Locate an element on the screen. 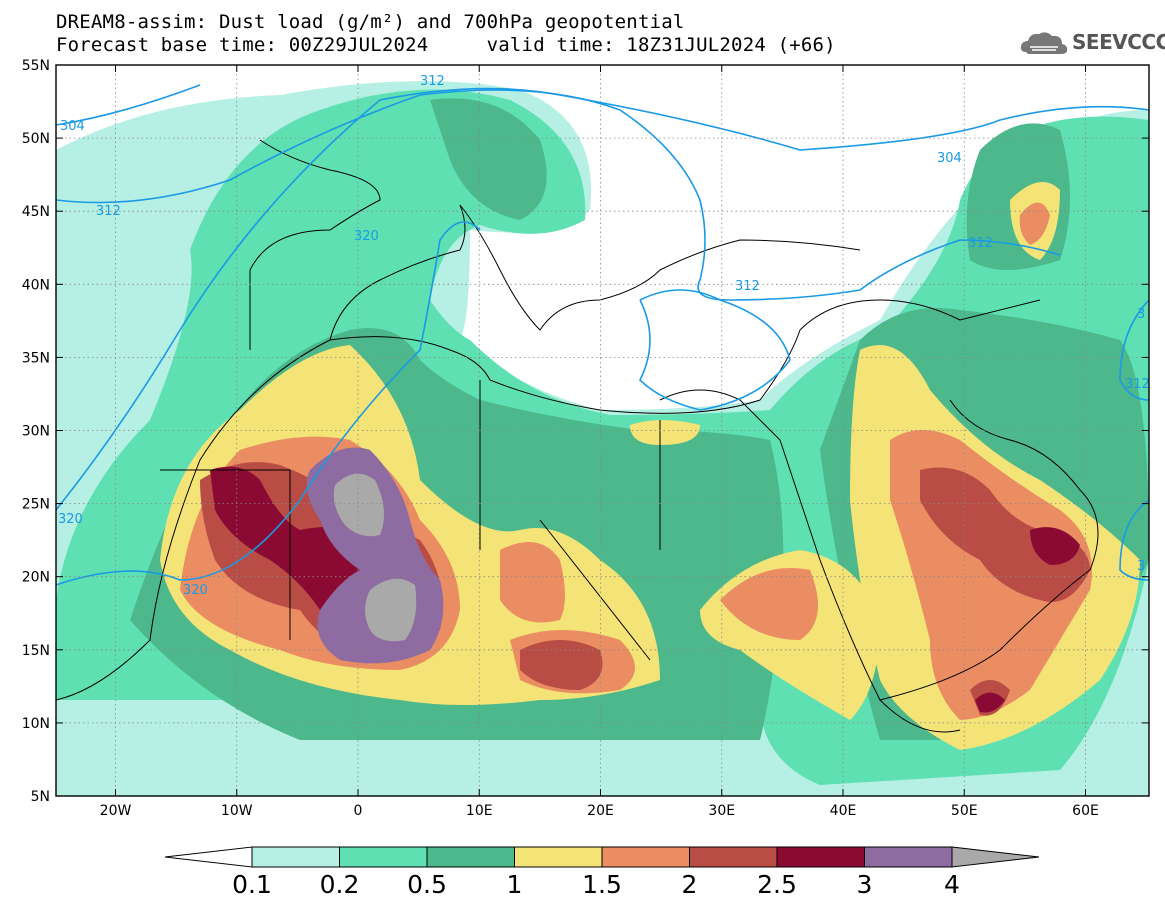 The image size is (1165, 907). lat-label: 30N is located at coordinates (36, 432).